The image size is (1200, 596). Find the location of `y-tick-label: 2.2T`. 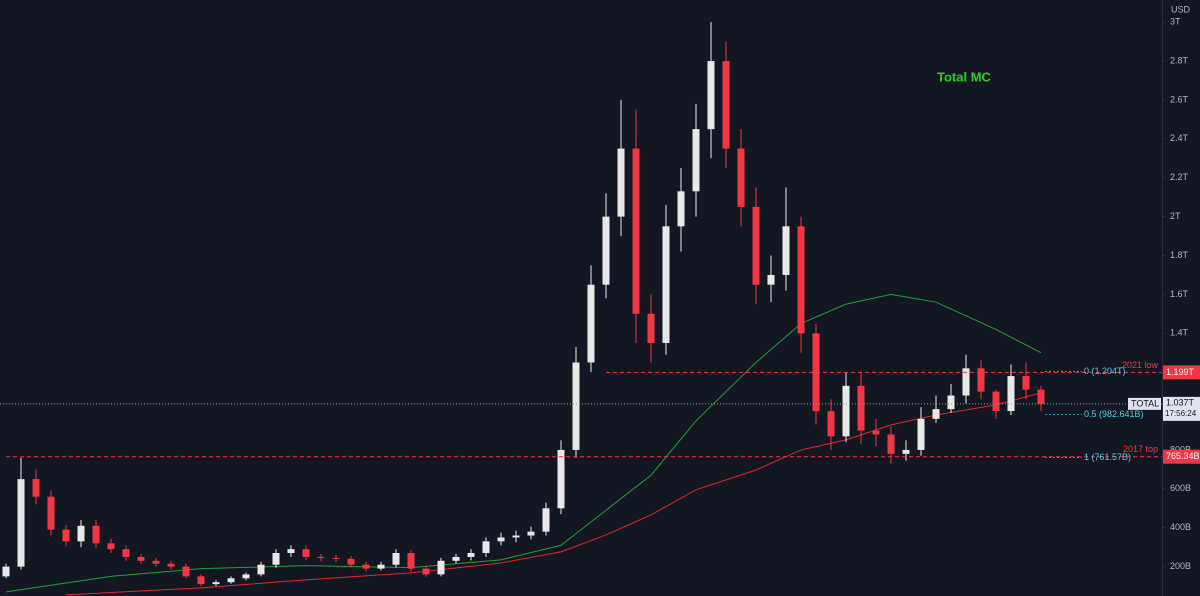

y-tick-label: 2.2T is located at coordinates (1179, 177).